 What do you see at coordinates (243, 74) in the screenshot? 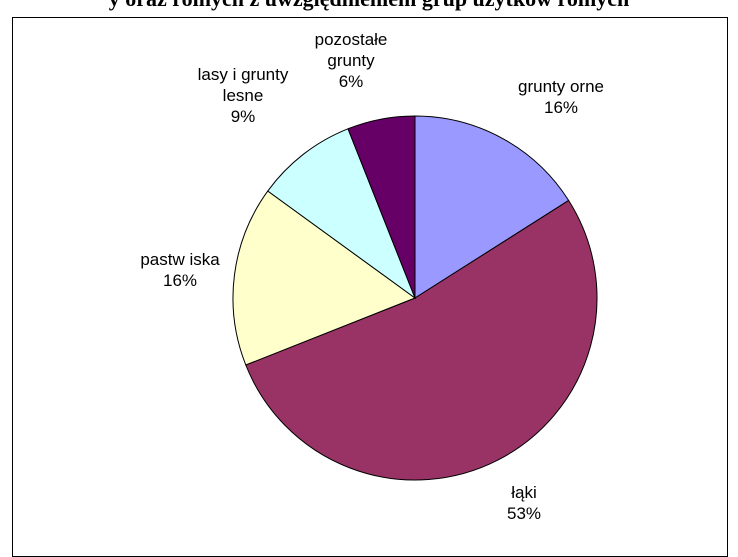
I see `slice-label: lasy i grunty` at bounding box center [243, 74].